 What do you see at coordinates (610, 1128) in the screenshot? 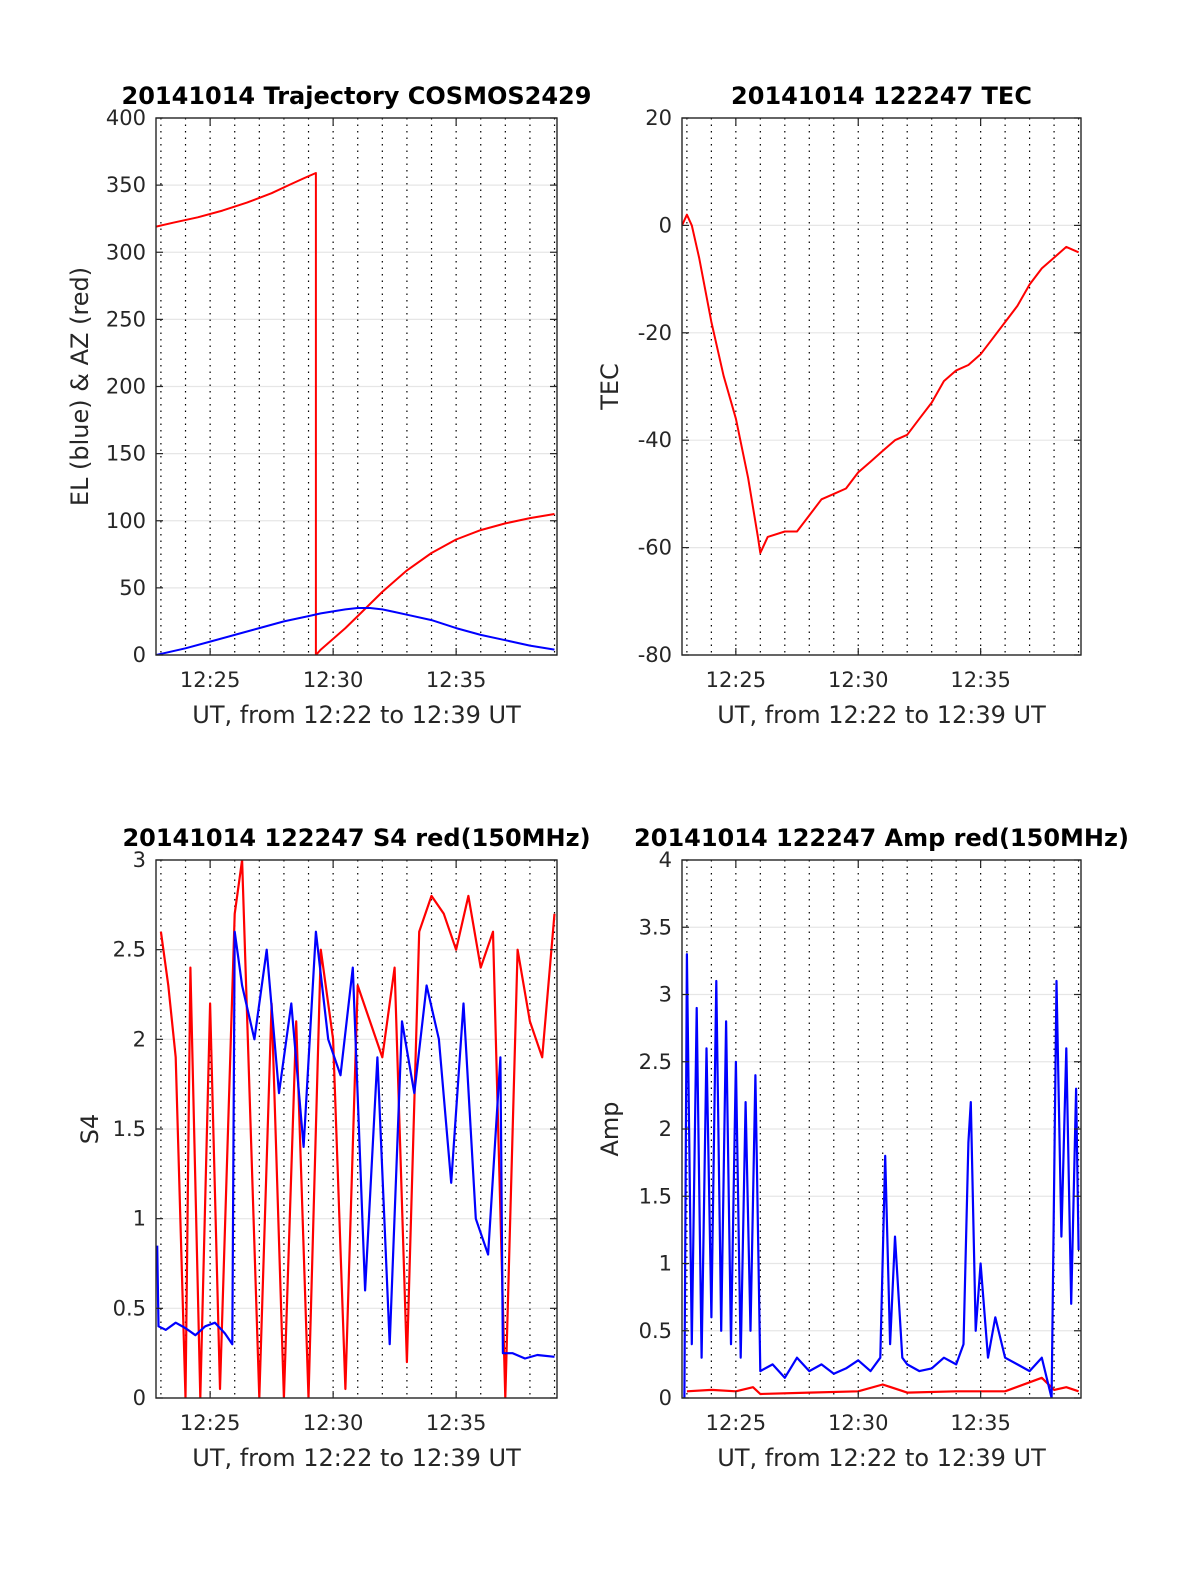
I see `y-axis-label: Amp` at bounding box center [610, 1128].